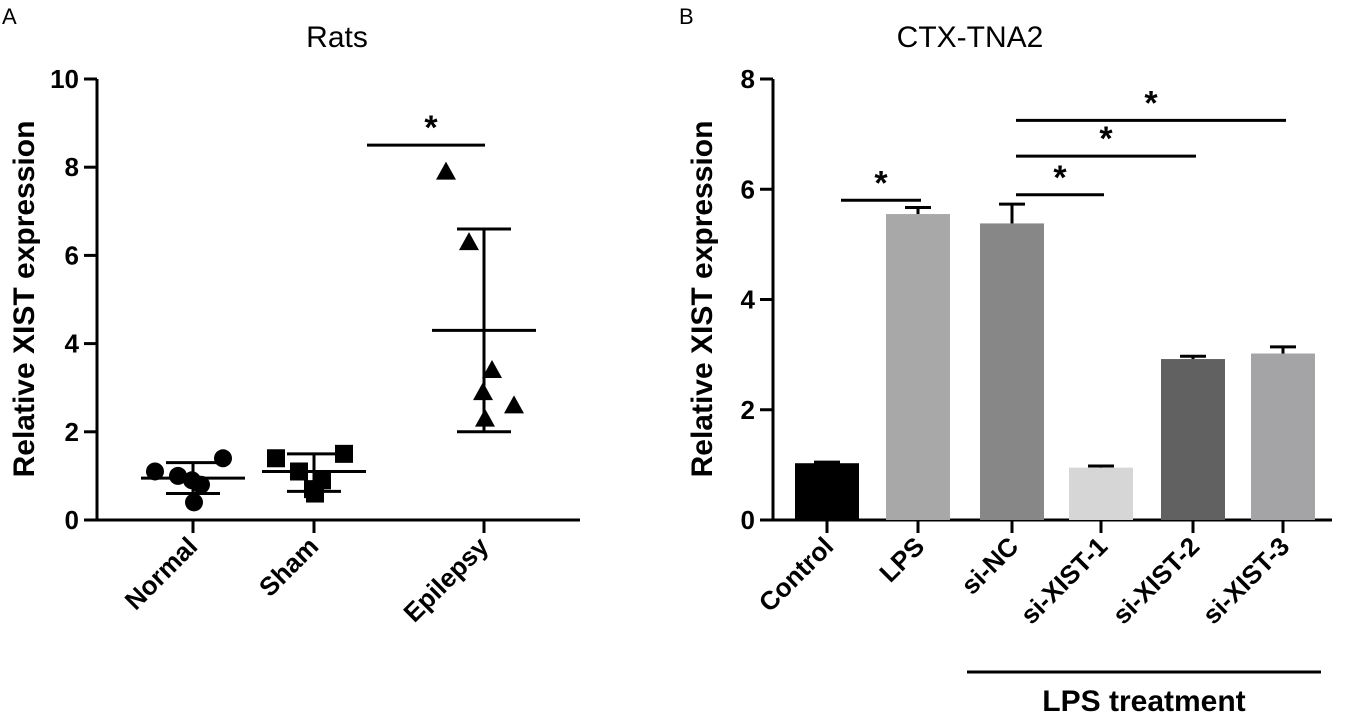  I want to click on panel-a-title: Rats, so click(337, 37).